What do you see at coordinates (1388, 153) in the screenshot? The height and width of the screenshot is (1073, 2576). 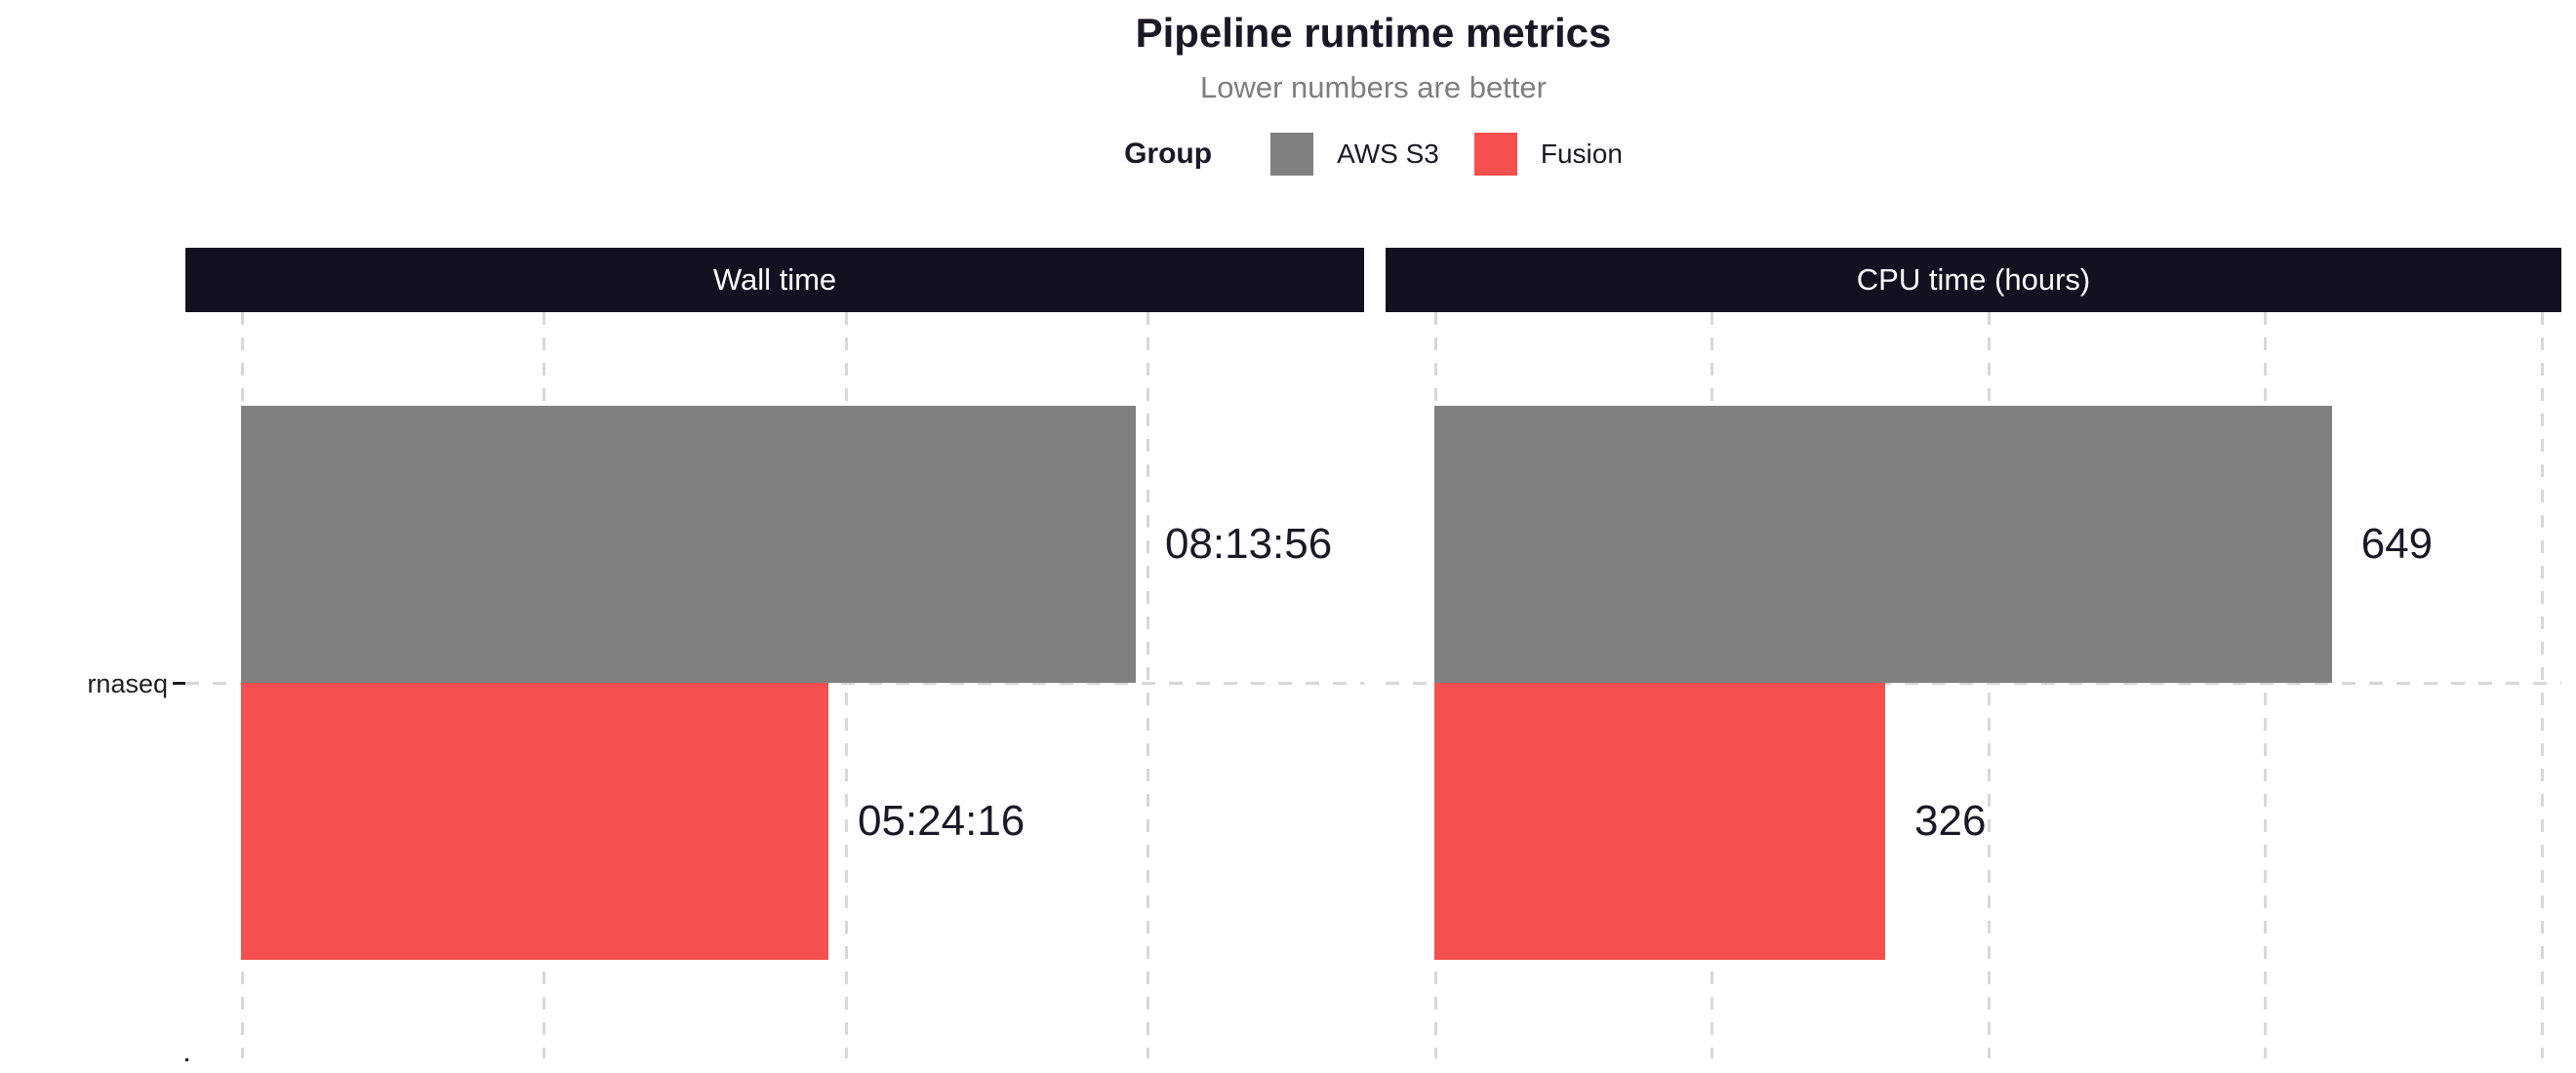 I see `legend-label-aws-s3: AWS S3` at bounding box center [1388, 153].